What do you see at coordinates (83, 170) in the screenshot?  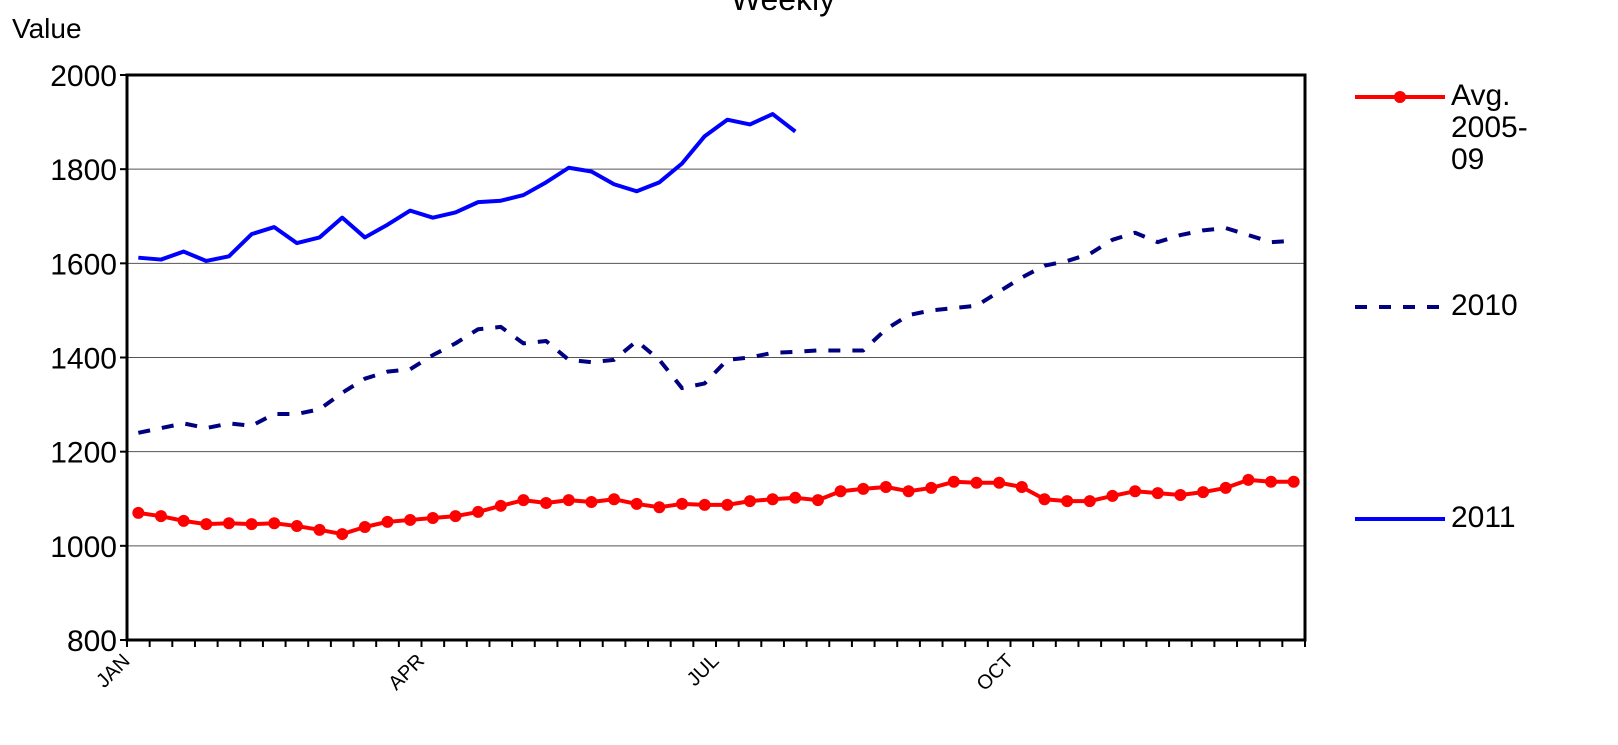 I see `y-tick-label: 1800` at bounding box center [83, 170].